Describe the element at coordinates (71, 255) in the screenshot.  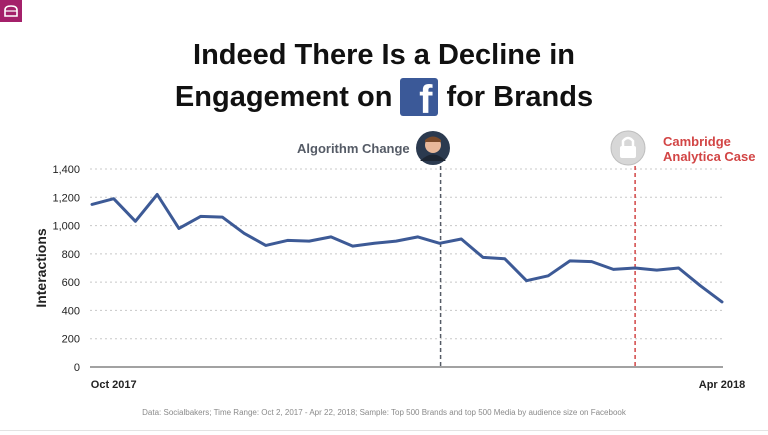
I see `y-tick-label: 800` at that location.